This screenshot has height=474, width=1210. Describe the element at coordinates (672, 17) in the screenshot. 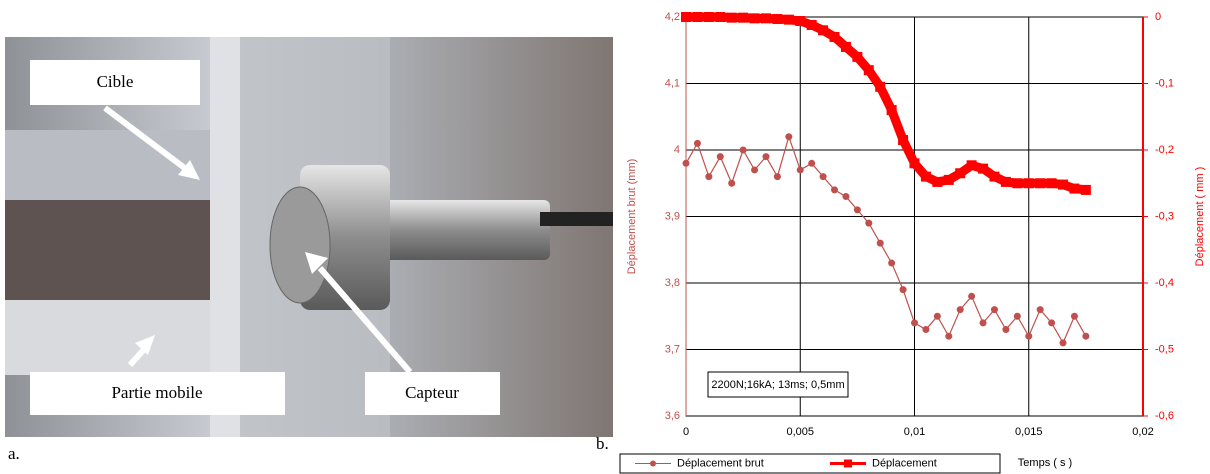

I see `y-tick-label: 4,2` at that location.